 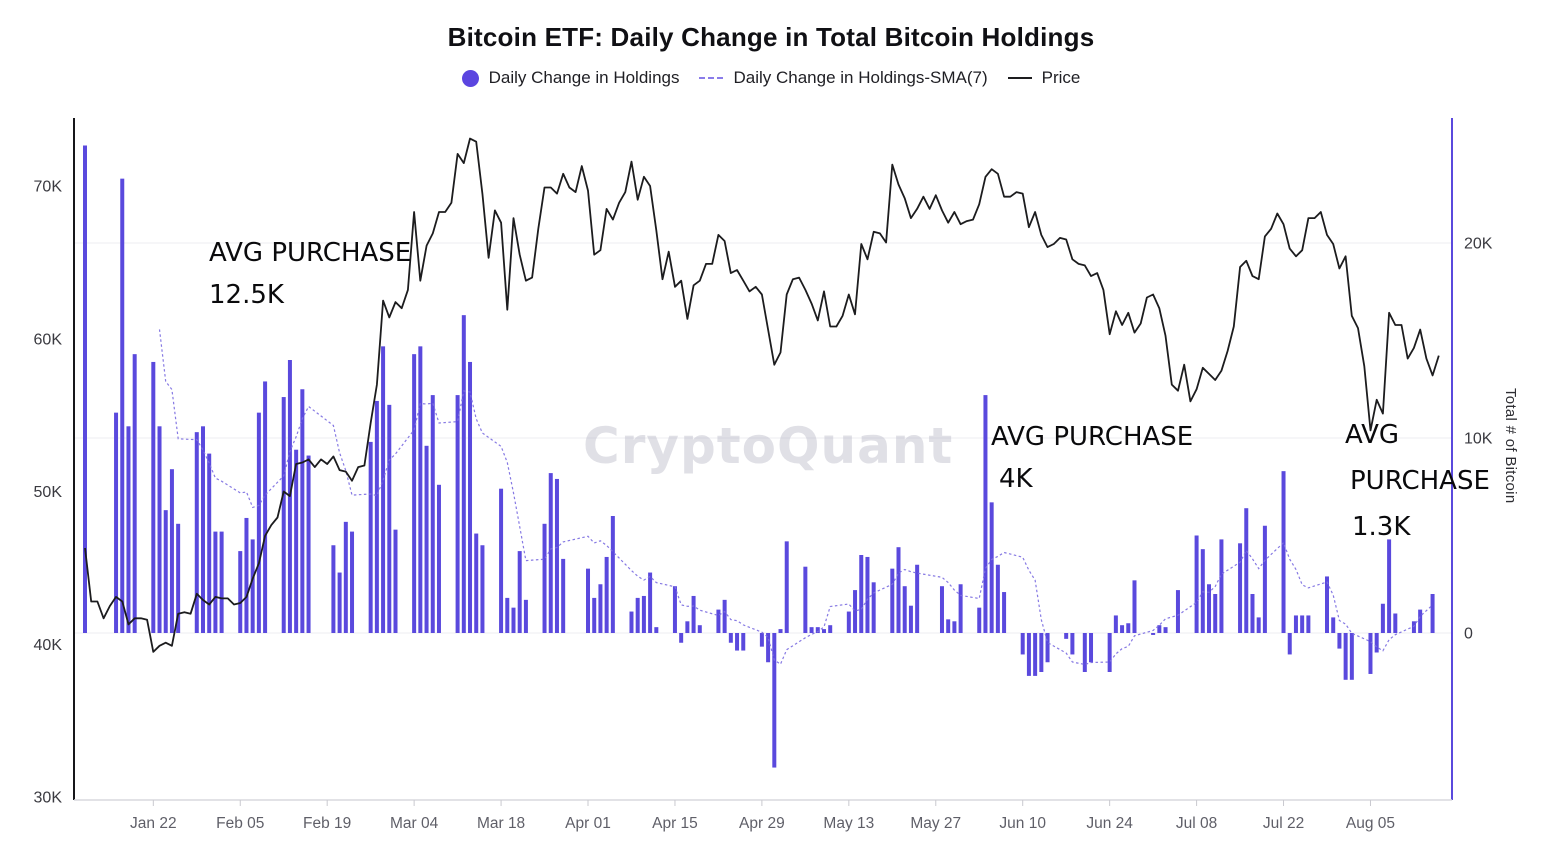 I want to click on annotation-avg-purchase-4k: AVG PURCHASE 4K, so click(x=1092, y=458).